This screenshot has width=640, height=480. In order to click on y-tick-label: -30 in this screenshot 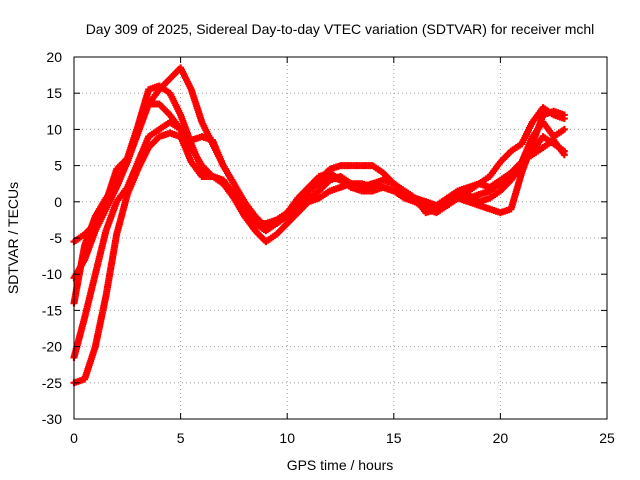, I will do `click(52, 419)`.